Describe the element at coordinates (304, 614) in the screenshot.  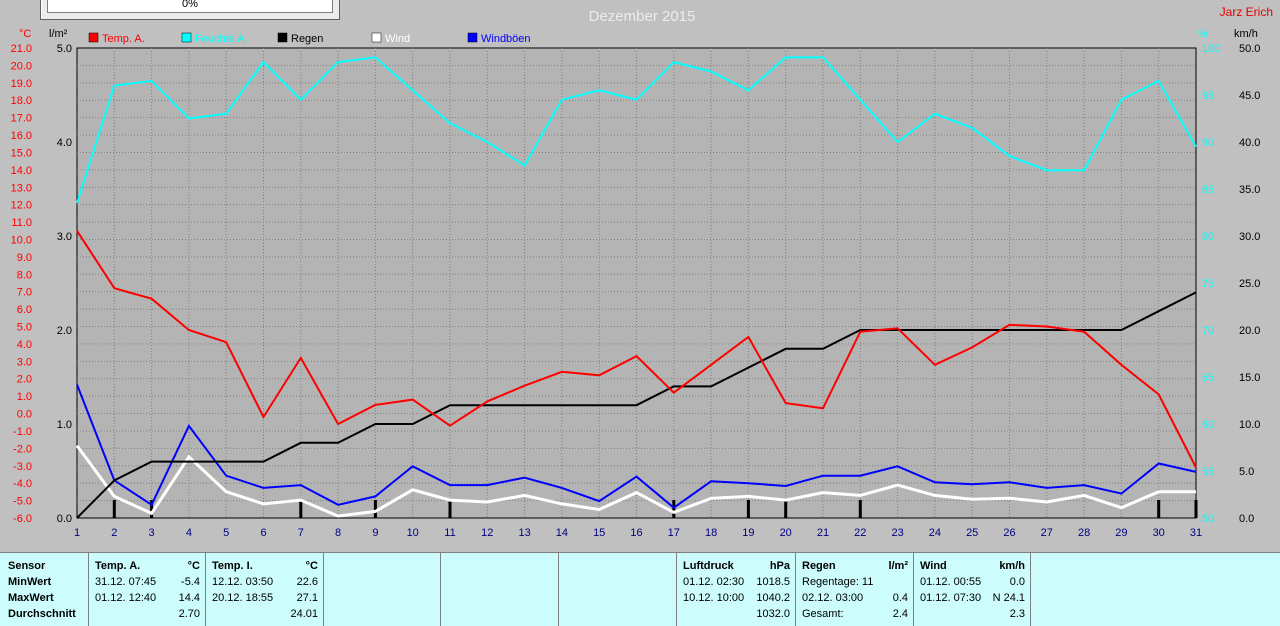
I see `temp-i-avg: 24.01` at that location.